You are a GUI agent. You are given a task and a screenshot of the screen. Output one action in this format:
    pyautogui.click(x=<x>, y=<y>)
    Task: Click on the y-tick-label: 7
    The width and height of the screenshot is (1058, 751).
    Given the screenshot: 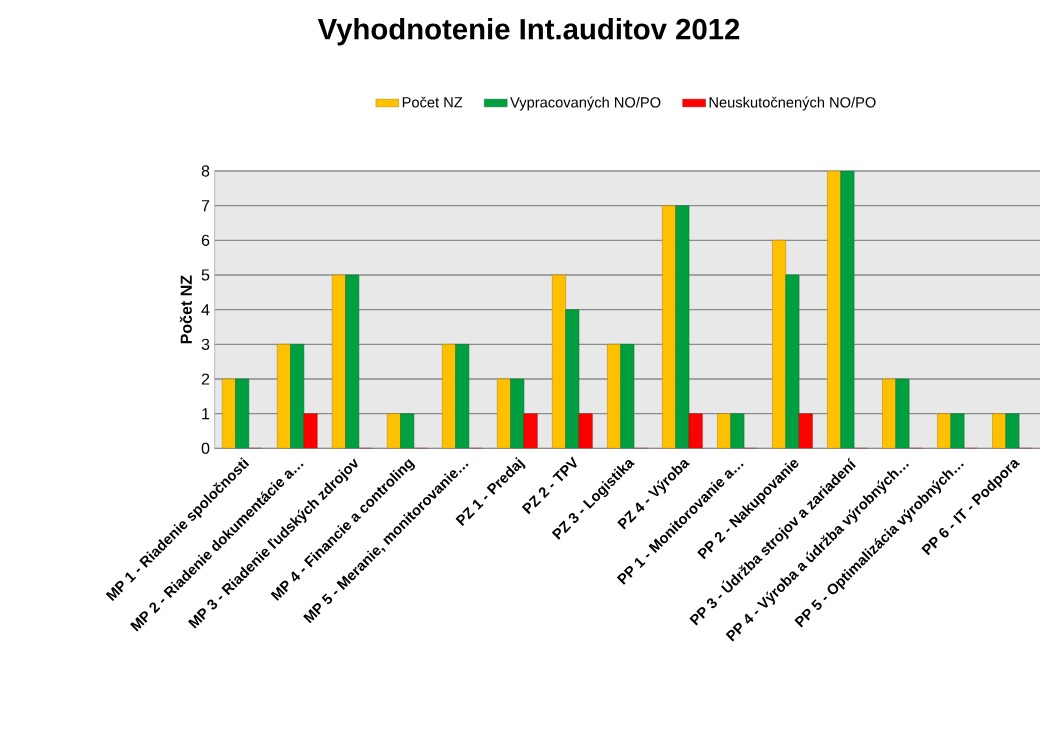 What is the action you would take?
    pyautogui.click(x=205, y=206)
    